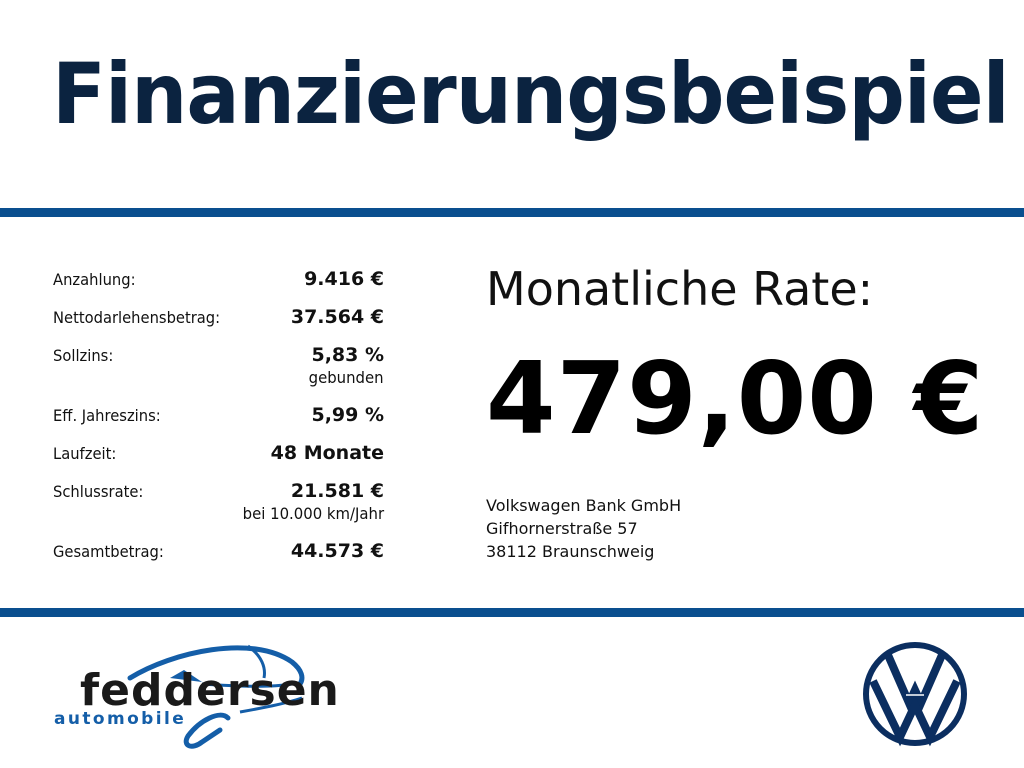 Image resolution: width=1024 pixels, height=768 pixels. Describe the element at coordinates (83, 355) in the screenshot. I see `detail-label: Sollzins:` at that location.